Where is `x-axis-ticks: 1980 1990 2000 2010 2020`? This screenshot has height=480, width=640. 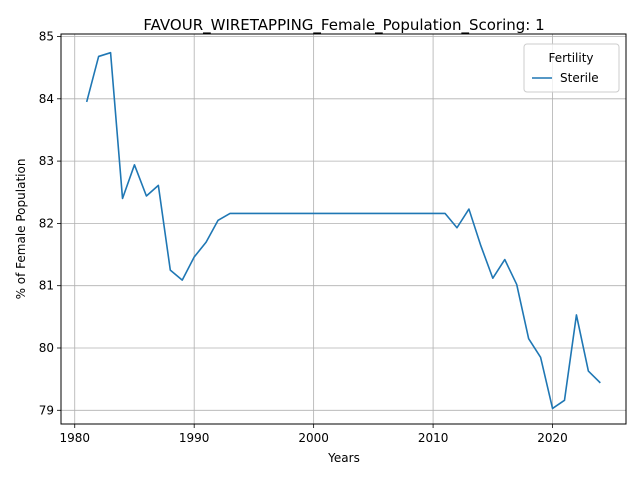 x-axis-ticks: 1980 1990 2000 2010 2020 is located at coordinates (313, 434).